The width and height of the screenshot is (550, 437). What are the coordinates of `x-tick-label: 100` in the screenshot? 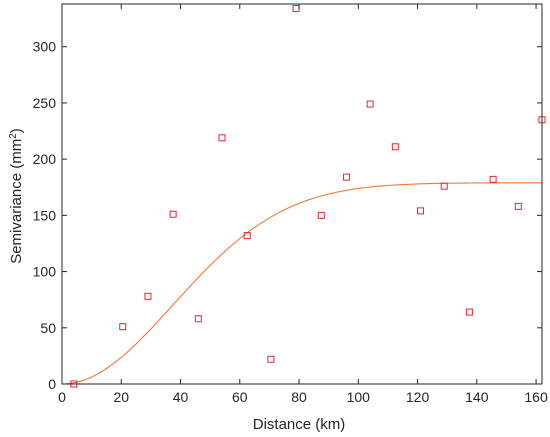 It's located at (359, 397).